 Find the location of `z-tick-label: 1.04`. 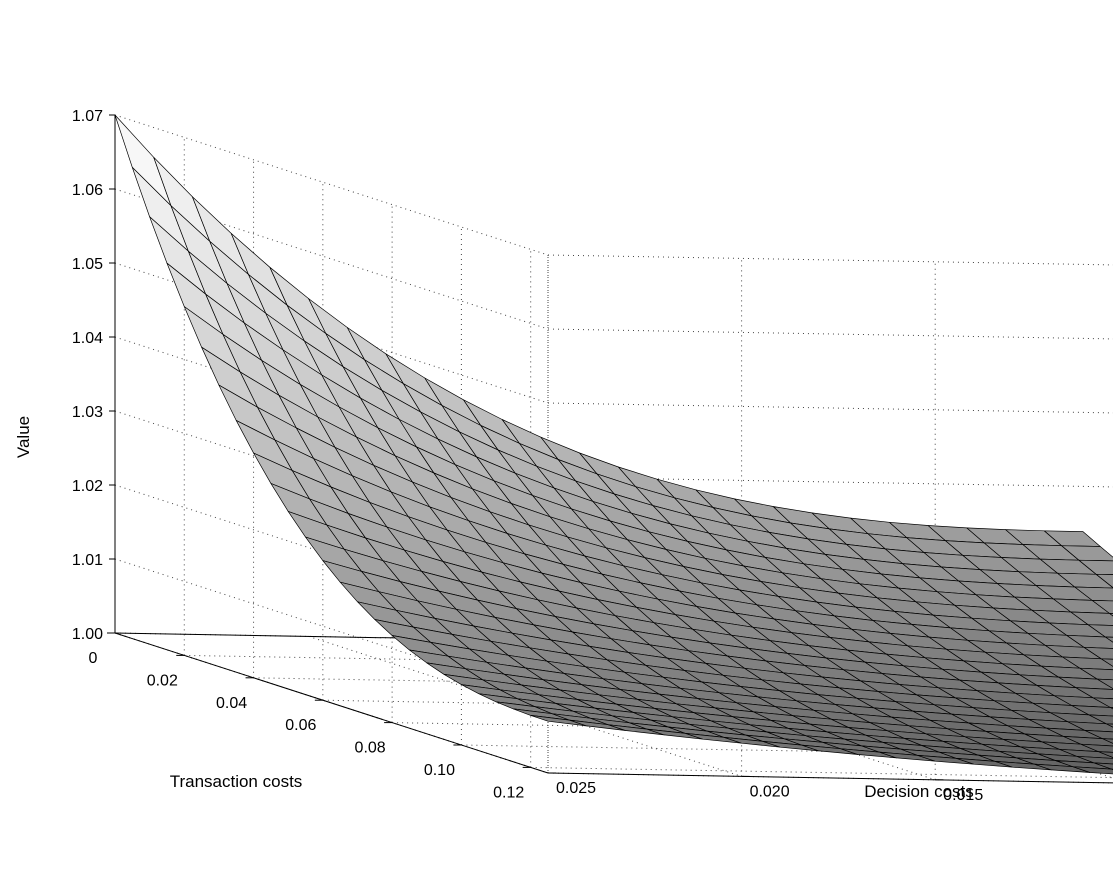

z-tick-label: 1.04 is located at coordinates (87, 338).